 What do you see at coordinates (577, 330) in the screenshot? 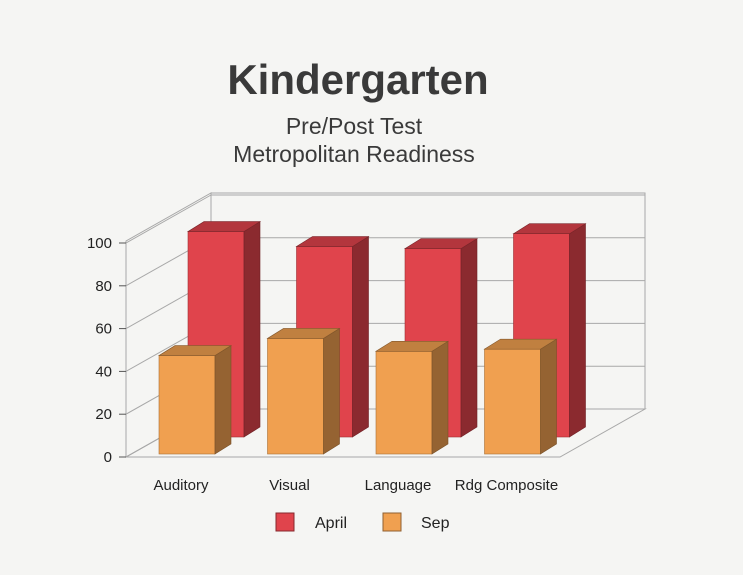
I see `bar-april-4-side` at bounding box center [577, 330].